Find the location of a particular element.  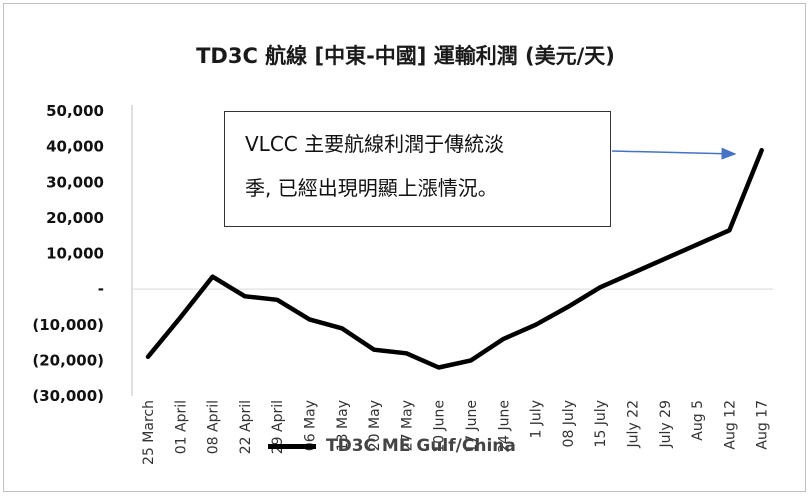

x-tick-label: 08 April is located at coordinates (214, 427).